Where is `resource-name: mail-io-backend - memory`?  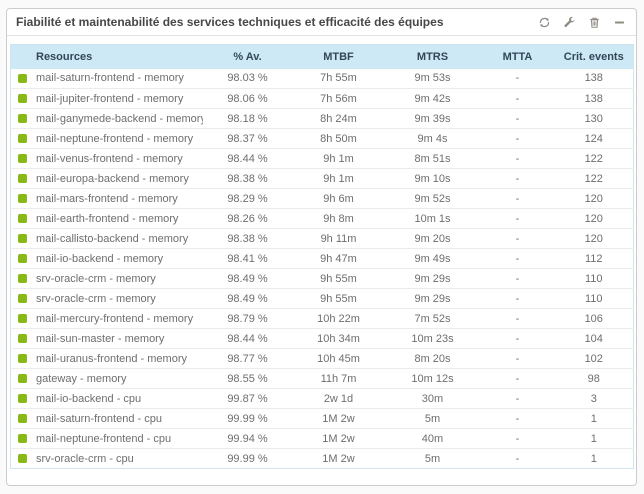 resource-name: mail-io-backend - memory is located at coordinates (100, 258).